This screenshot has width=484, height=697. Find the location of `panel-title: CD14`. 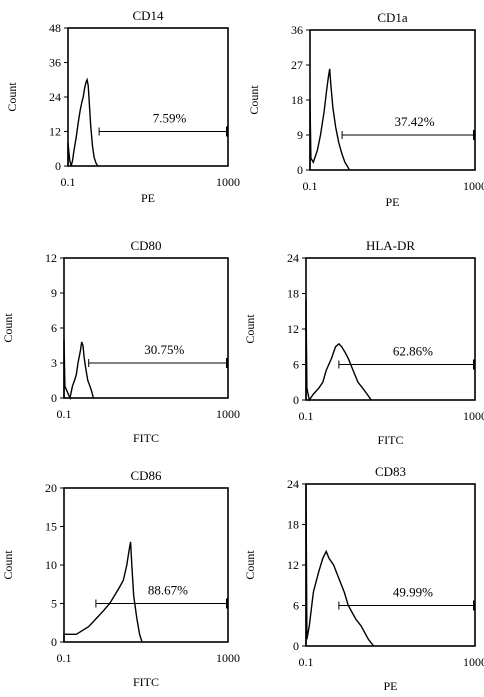

panel-title: CD14 is located at coordinates (148, 15).